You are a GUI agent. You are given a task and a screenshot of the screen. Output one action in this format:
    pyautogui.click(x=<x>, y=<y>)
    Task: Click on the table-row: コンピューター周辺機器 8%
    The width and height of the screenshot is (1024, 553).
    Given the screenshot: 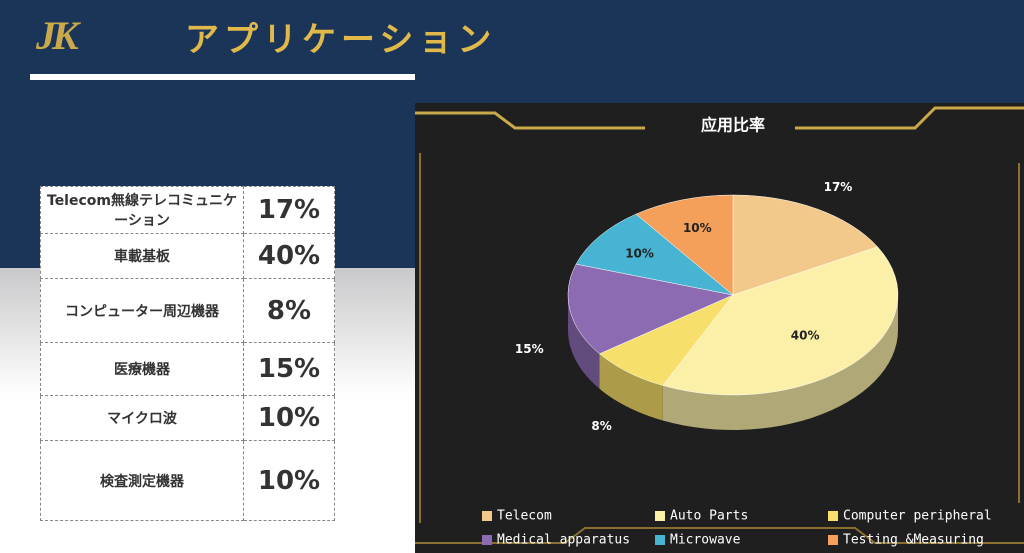 What is the action you would take?
    pyautogui.click(x=187, y=310)
    